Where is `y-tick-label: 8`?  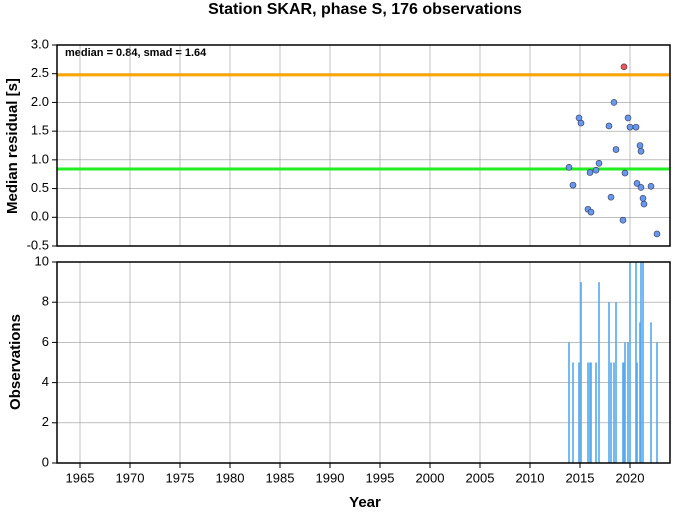 y-tick-label: 8 is located at coordinates (45, 301).